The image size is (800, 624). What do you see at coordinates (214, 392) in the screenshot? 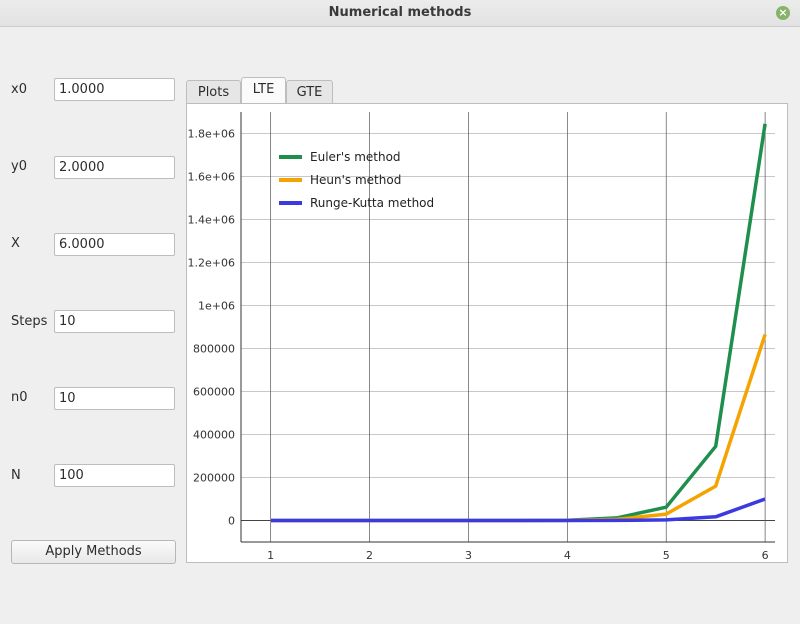
I see `y-tick-label: 600000` at bounding box center [214, 392].